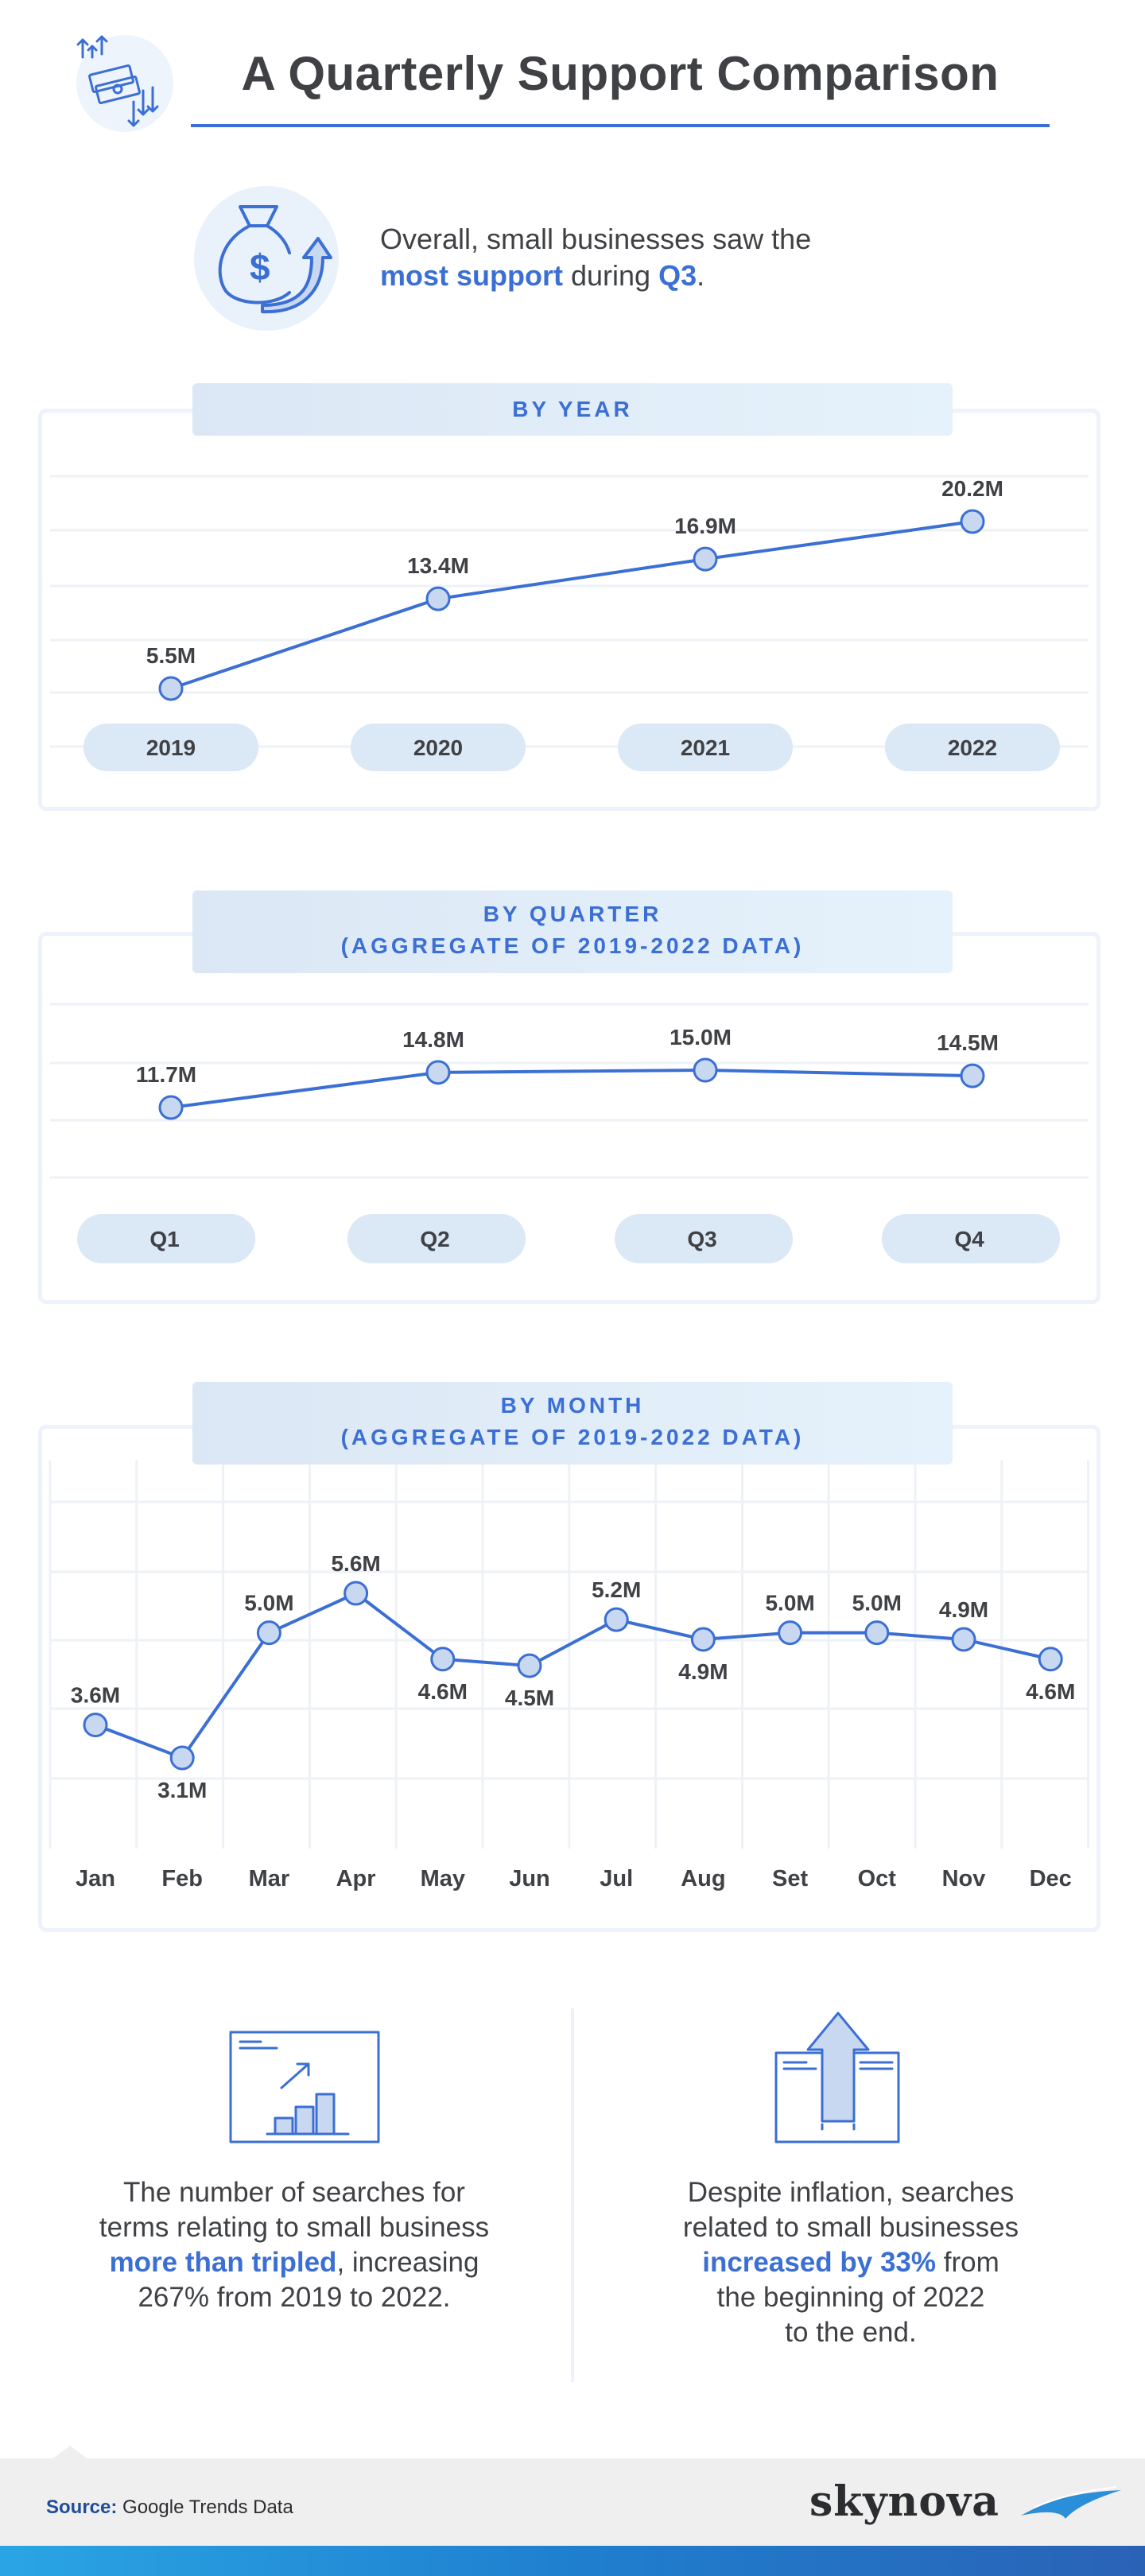 This screenshot has height=2576, width=1145. I want to click on quarter-value-label: 14.8M, so click(433, 1040).